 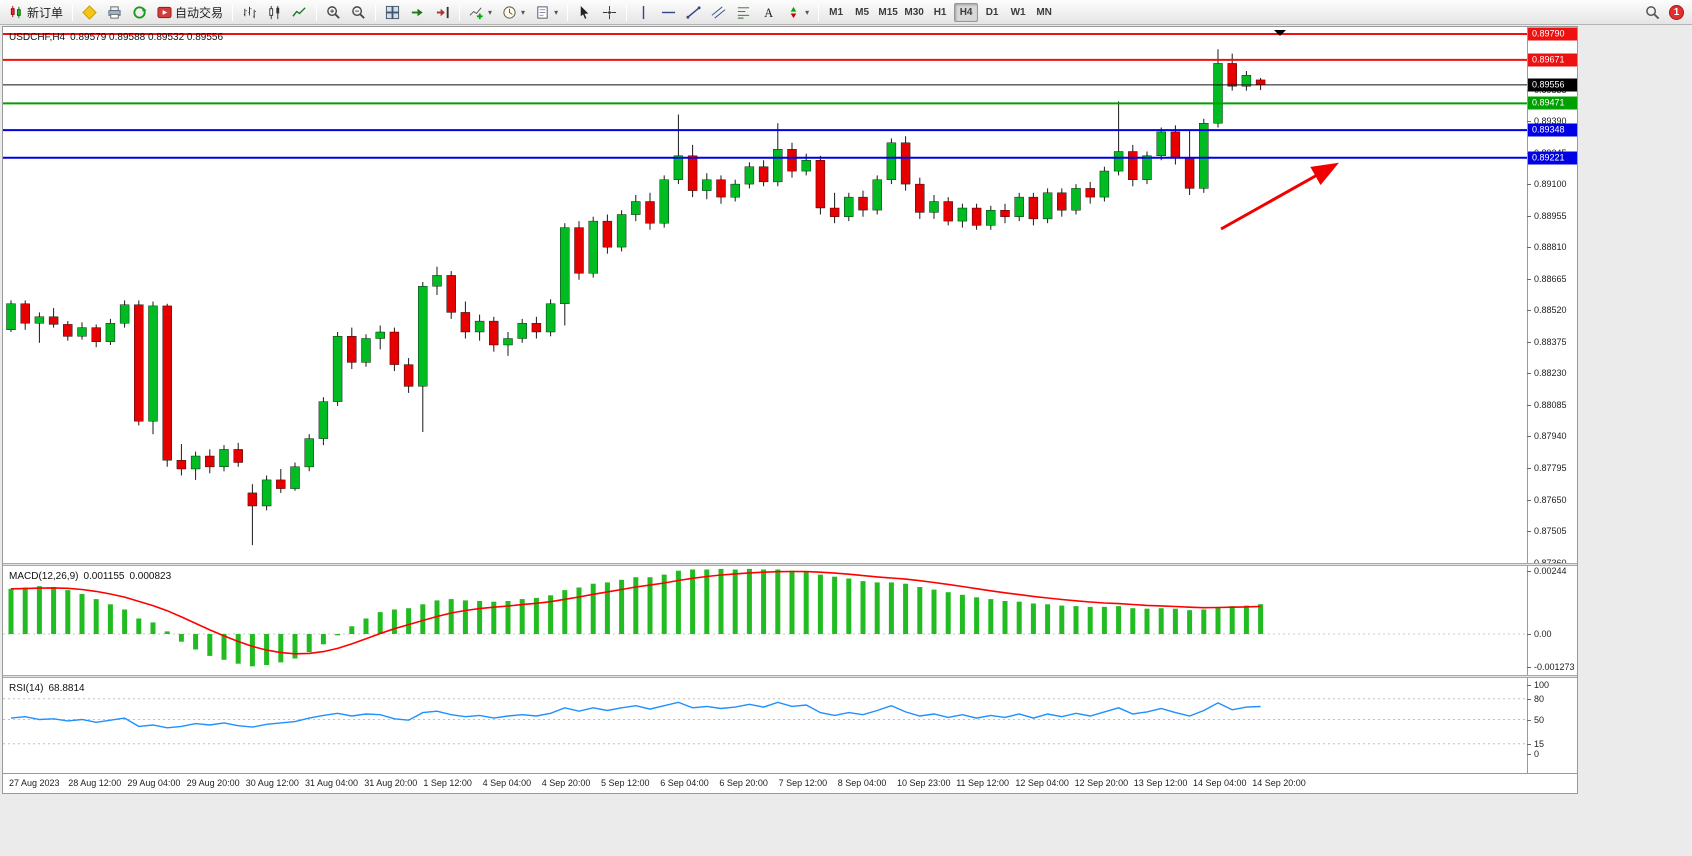 I want to click on line-chart-button, so click(x=299, y=12).